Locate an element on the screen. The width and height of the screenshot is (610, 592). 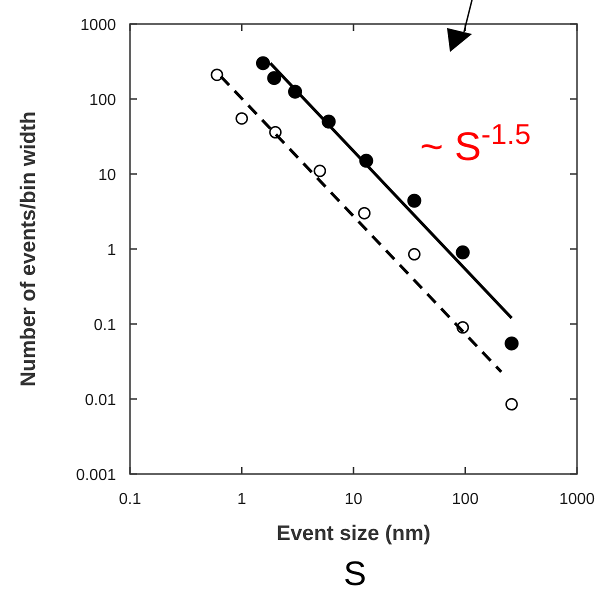
annotation: ~ S$^{-1.5}$ is located at coordinates (475, 144).